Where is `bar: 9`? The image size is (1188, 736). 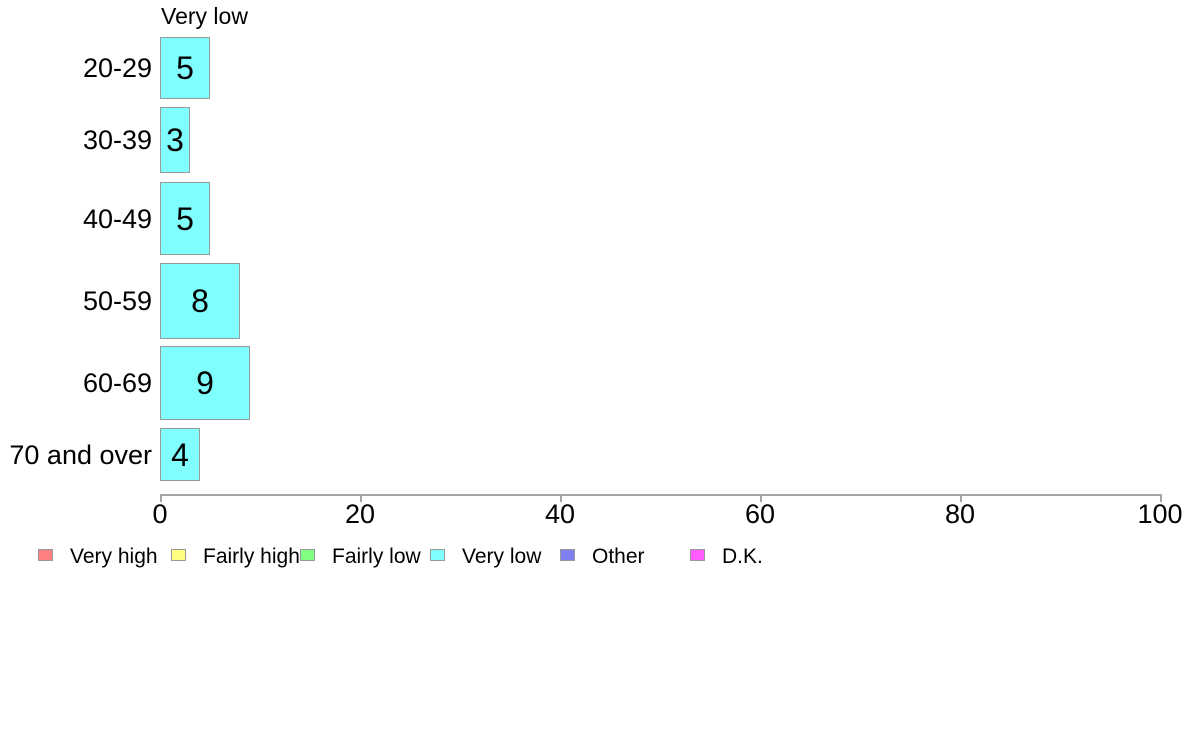 bar: 9 is located at coordinates (205, 383).